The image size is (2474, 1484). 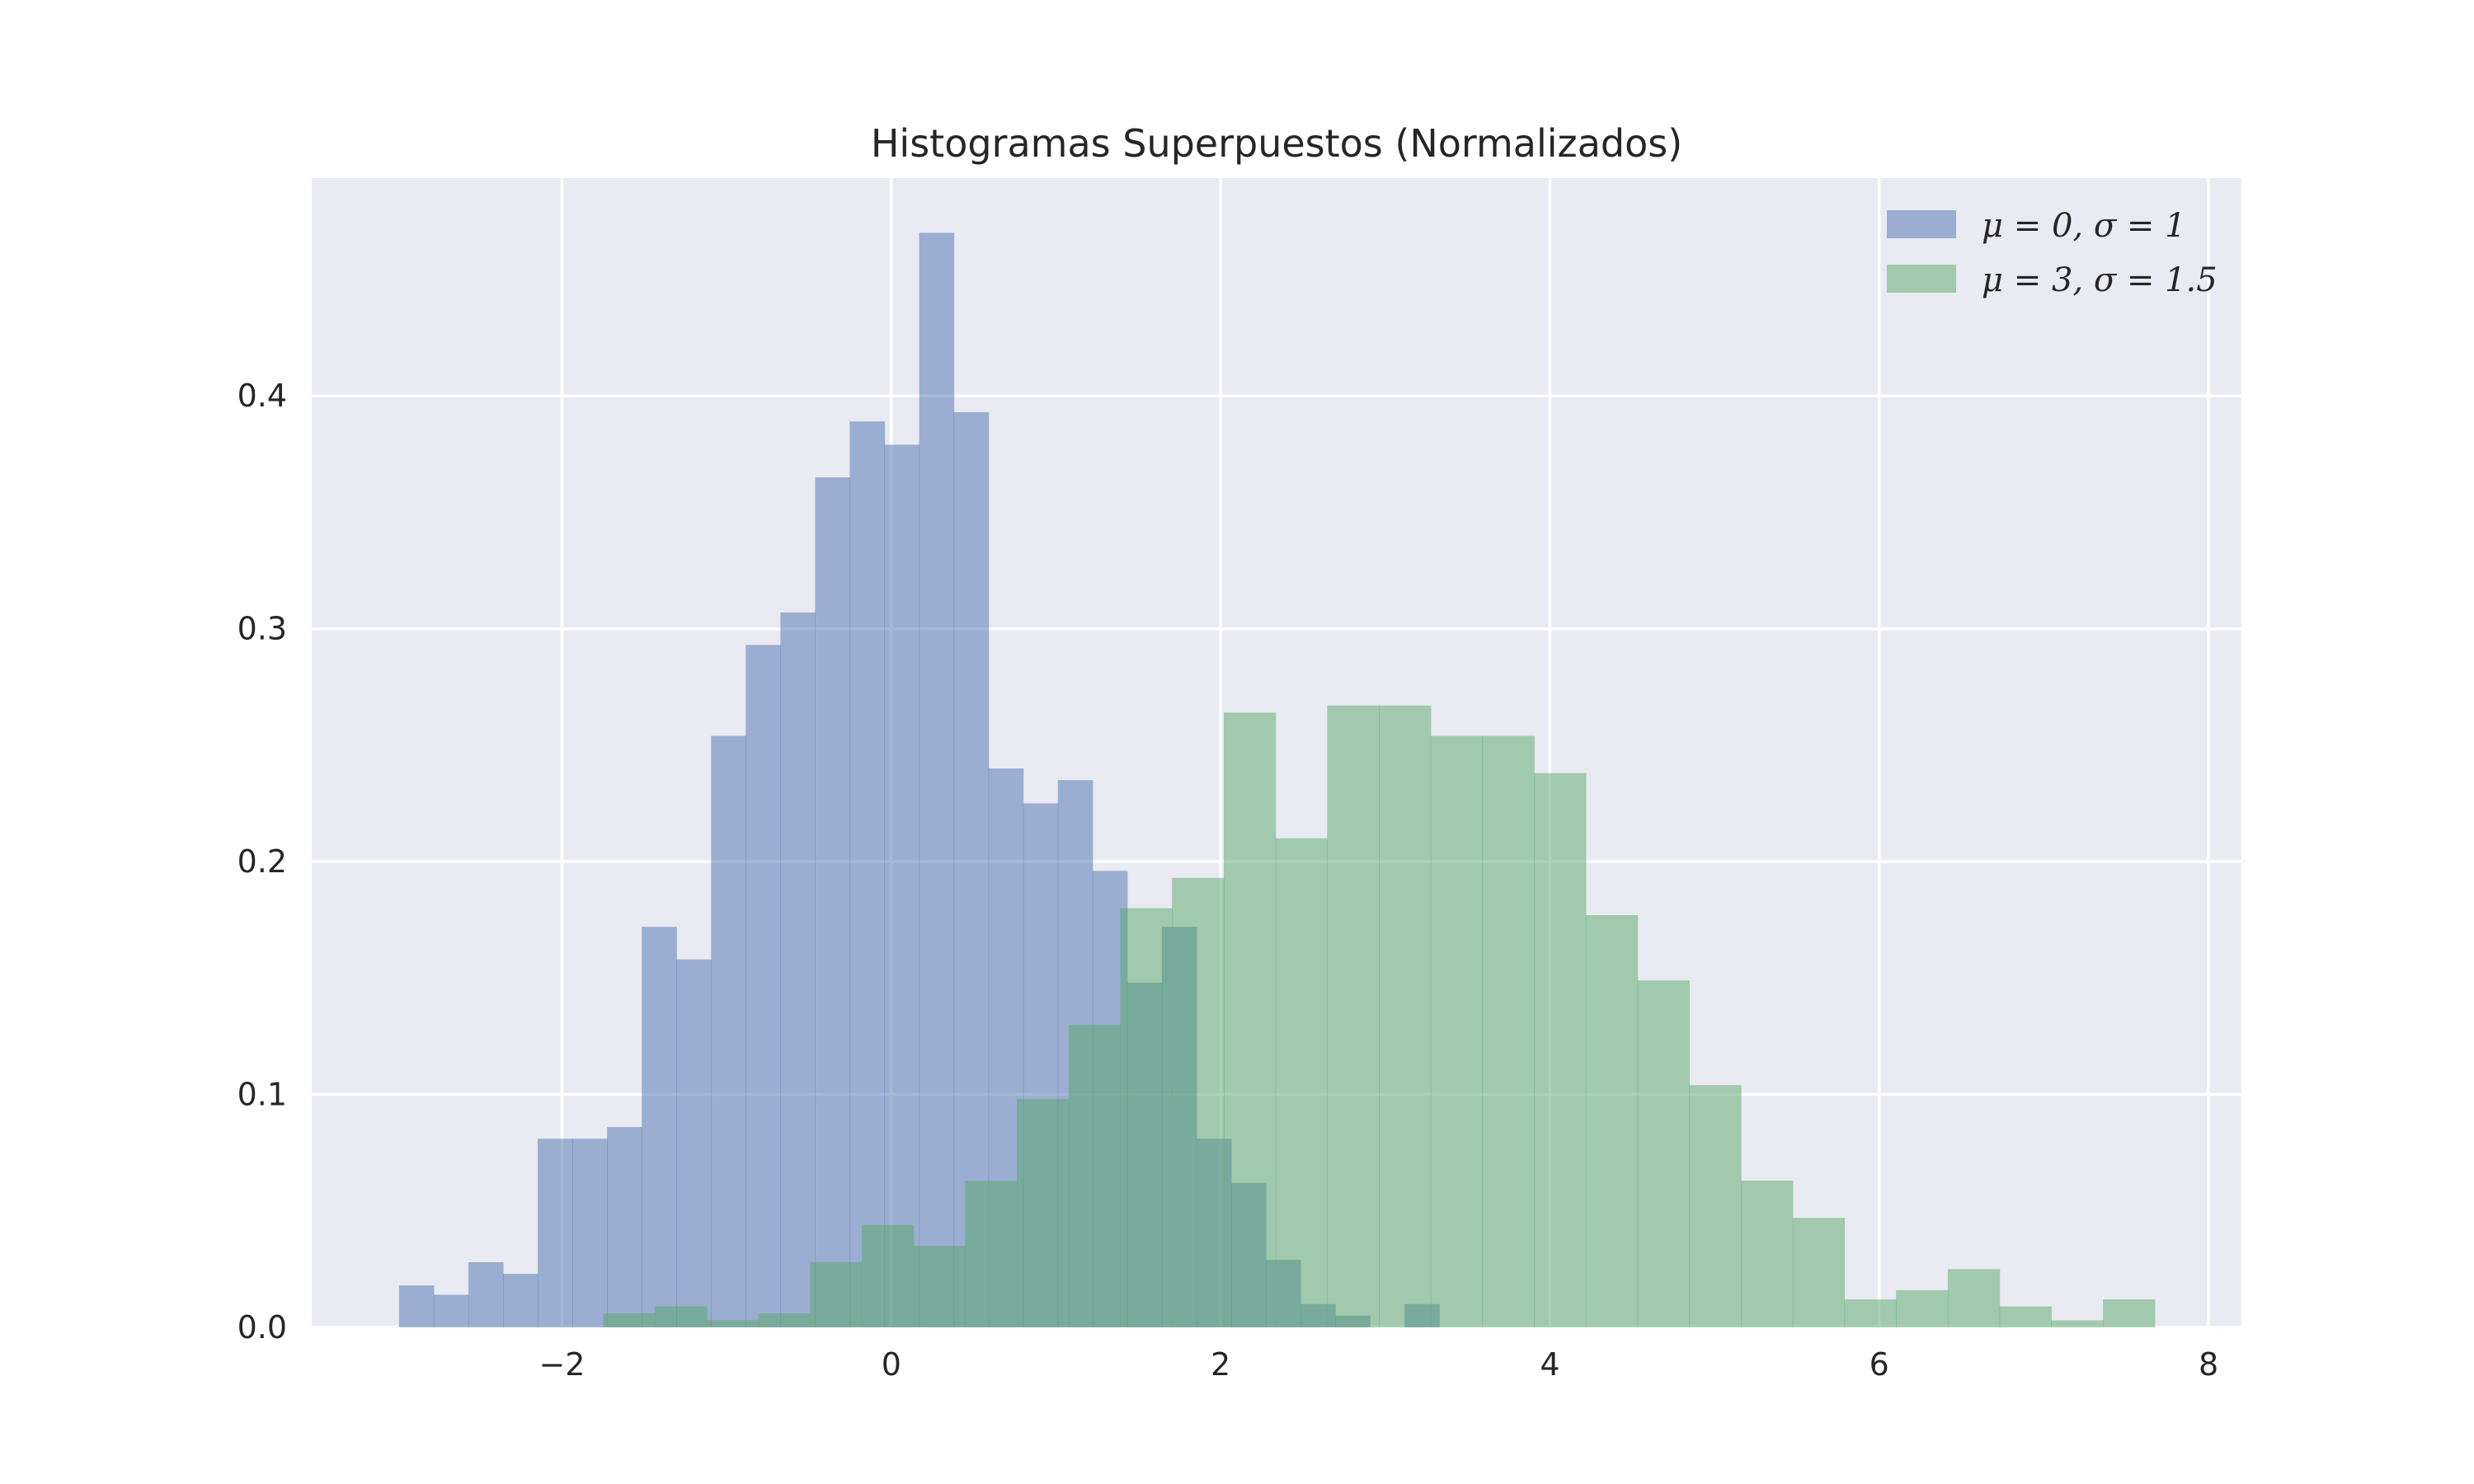 What do you see at coordinates (1378, 1364) in the screenshot?
I see `x-axis-ticks: −2 0 2 4 6 8` at bounding box center [1378, 1364].